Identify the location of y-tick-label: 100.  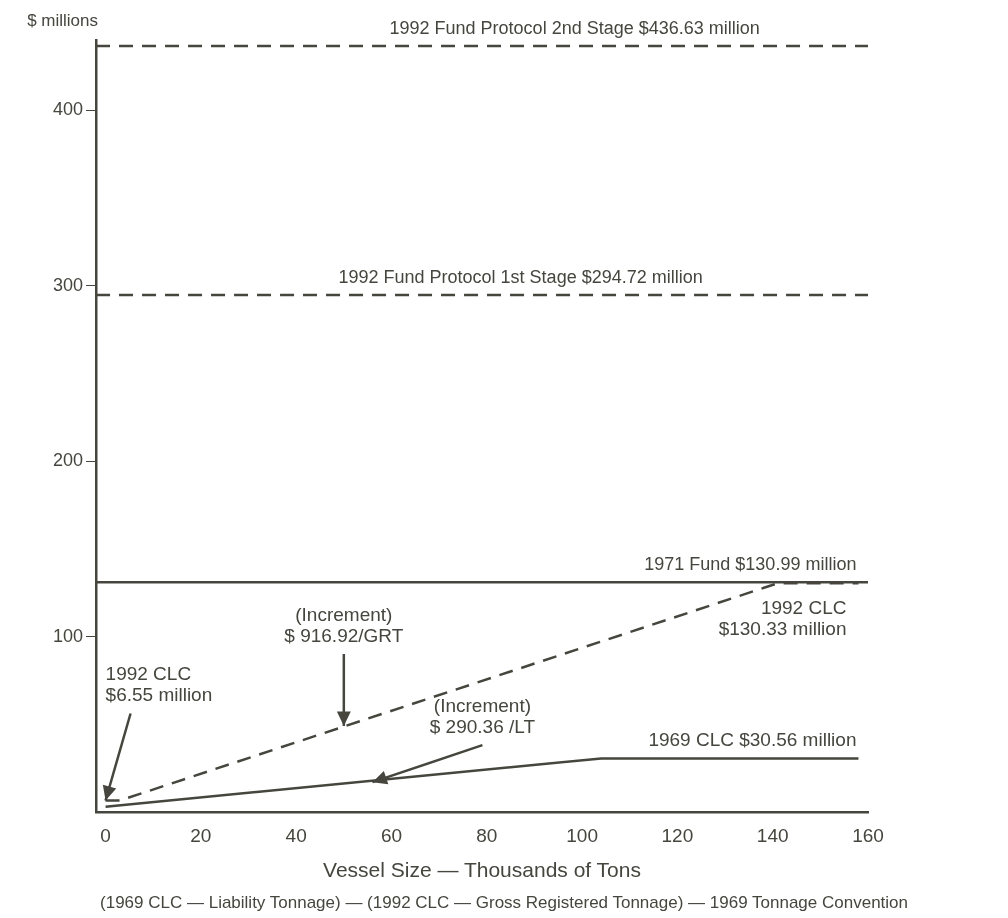
(68, 635).